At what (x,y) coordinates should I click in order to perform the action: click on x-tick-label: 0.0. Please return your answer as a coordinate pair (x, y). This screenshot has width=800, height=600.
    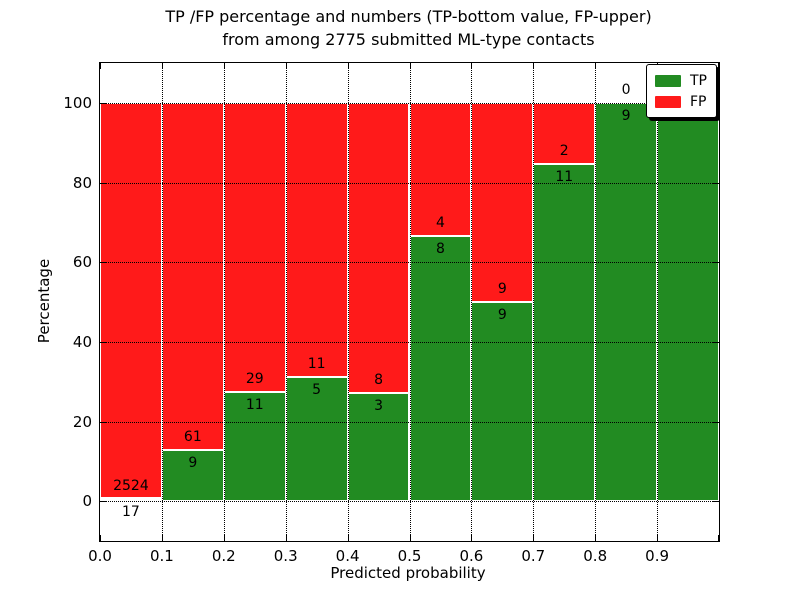
    Looking at the image, I should click on (100, 556).